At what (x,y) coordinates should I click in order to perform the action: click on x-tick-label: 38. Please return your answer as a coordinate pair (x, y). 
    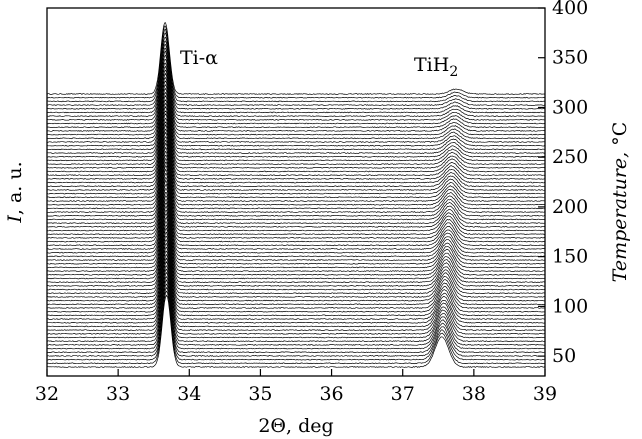
    Looking at the image, I should click on (474, 394).